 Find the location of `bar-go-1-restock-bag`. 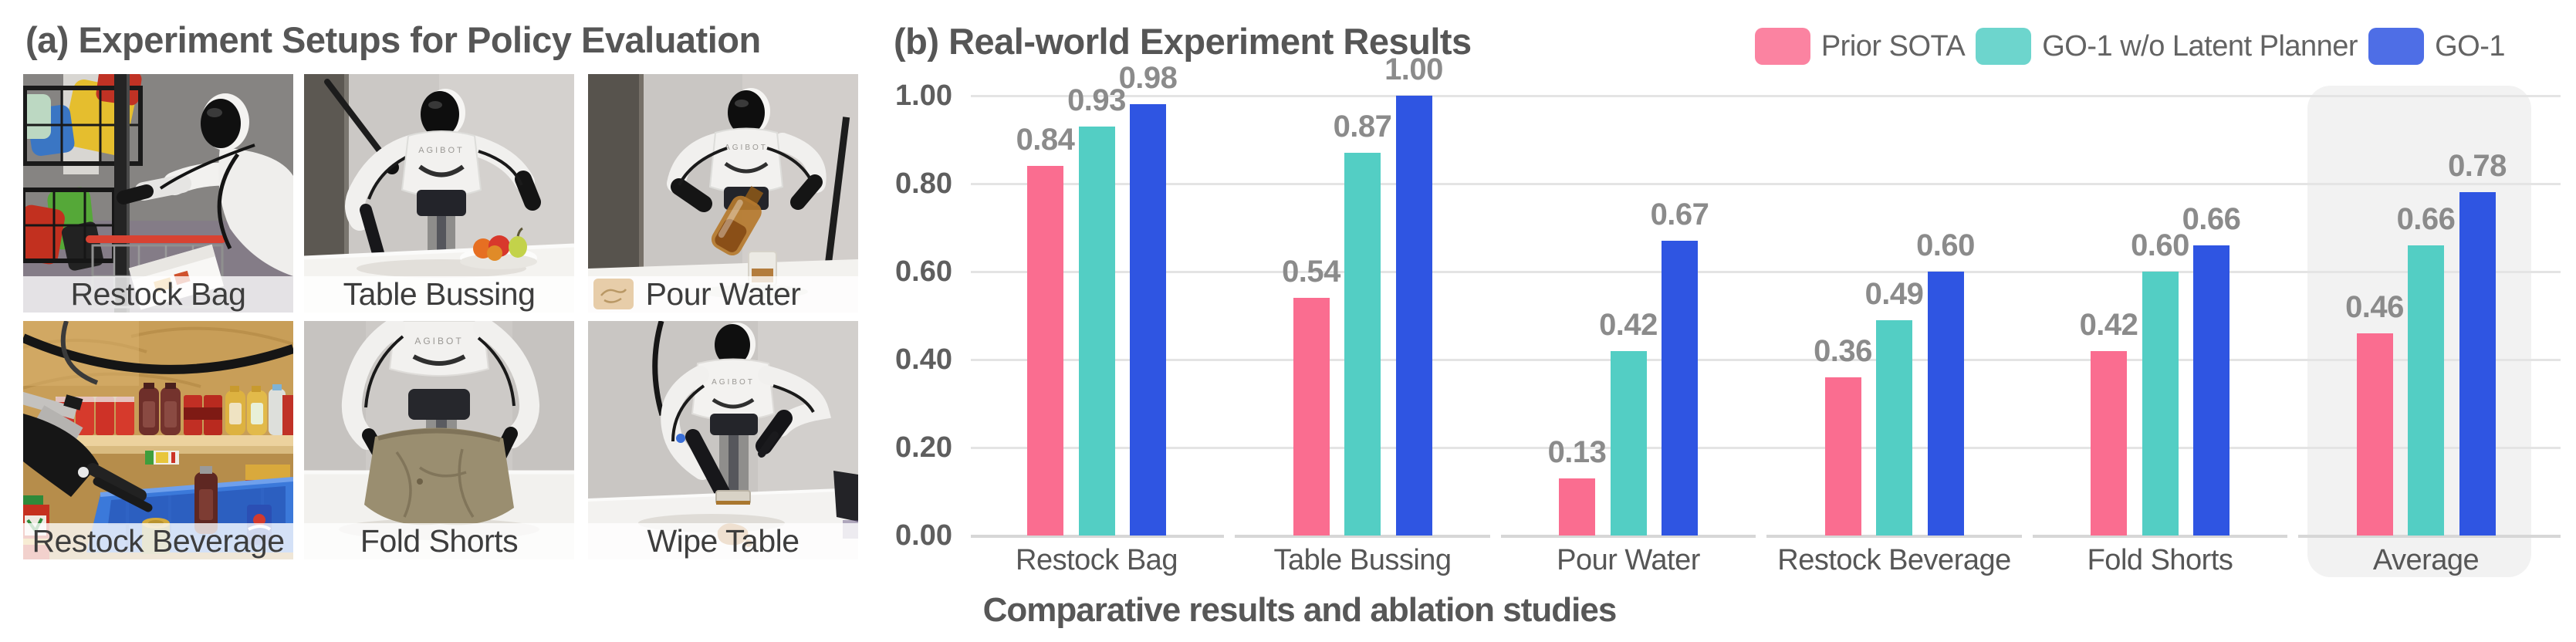

bar-go-1-restock-bag is located at coordinates (1148, 320).